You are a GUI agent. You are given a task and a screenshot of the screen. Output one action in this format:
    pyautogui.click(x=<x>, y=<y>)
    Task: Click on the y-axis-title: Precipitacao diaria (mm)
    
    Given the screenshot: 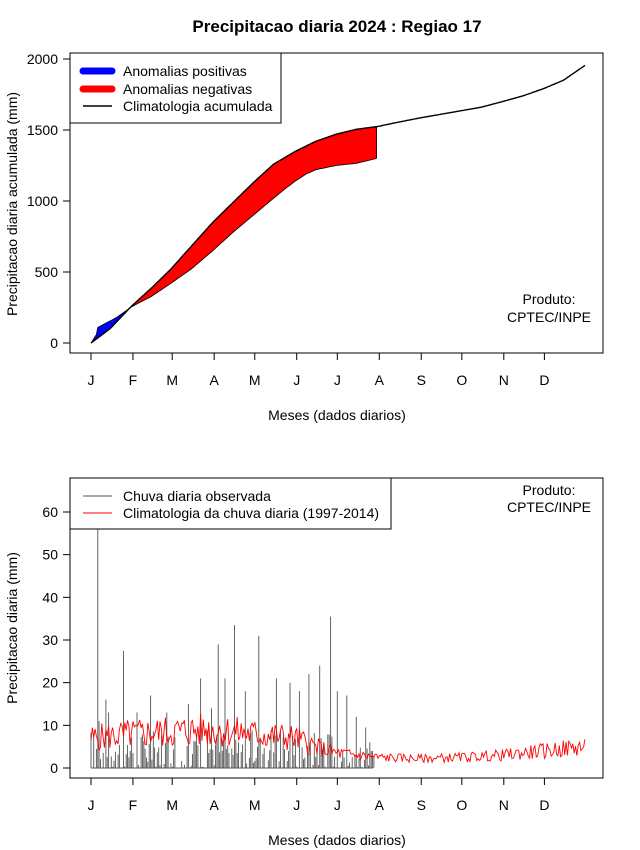 What is the action you would take?
    pyautogui.click(x=12, y=628)
    